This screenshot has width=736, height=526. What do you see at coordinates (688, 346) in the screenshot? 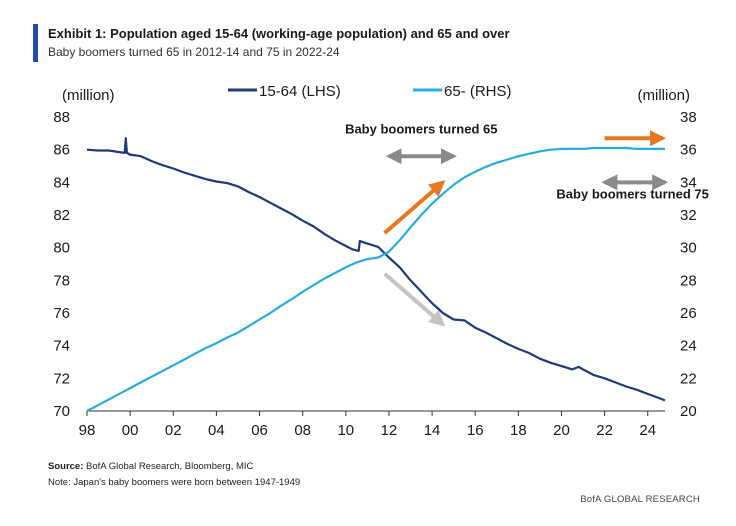
I see `y-right-tick-label: 24` at bounding box center [688, 346].